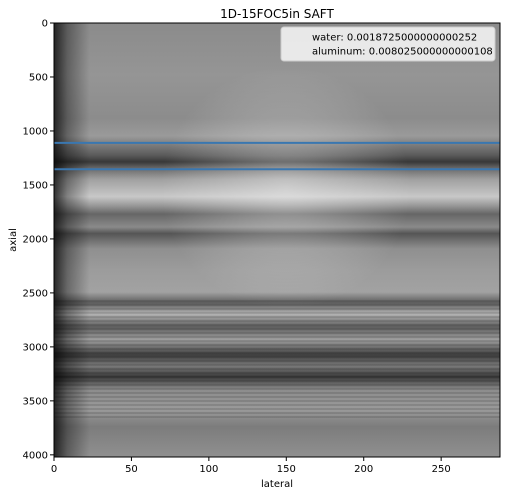 This screenshot has width=510, height=496. Describe the element at coordinates (131, 469) in the screenshot. I see `x-tick-label-1: 50` at that location.